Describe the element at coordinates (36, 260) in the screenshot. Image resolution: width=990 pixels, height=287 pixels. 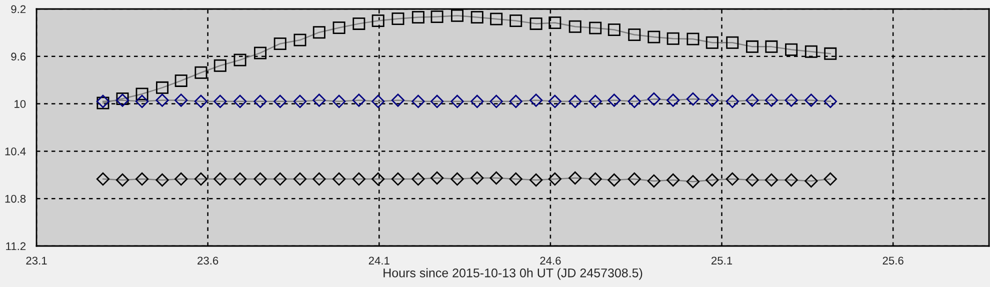
I see `x-tick-label: 23.1` at that location.